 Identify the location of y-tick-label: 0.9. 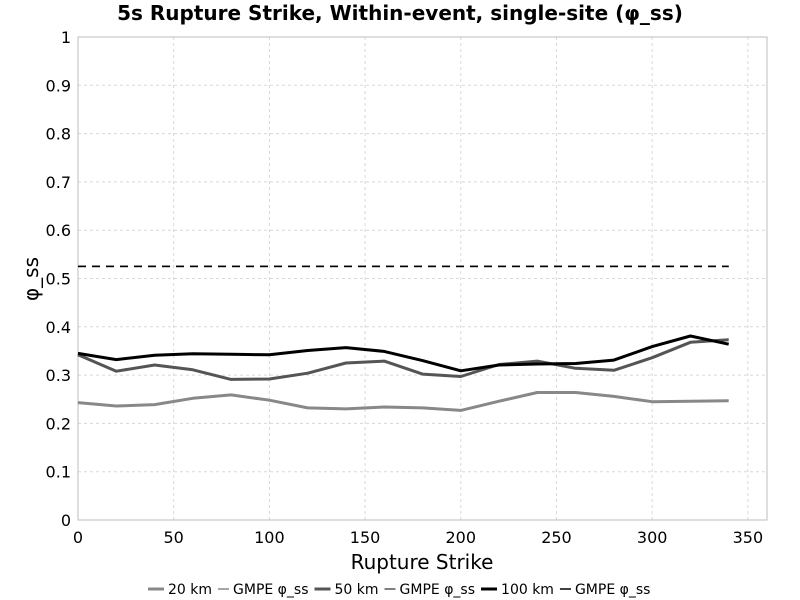
(58, 85).